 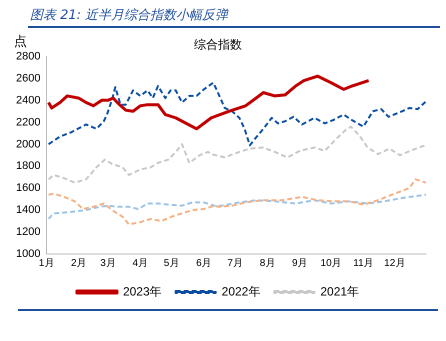 What do you see at coordinates (395, 263) in the screenshot?
I see `x-tick-label: 12月` at bounding box center [395, 263].